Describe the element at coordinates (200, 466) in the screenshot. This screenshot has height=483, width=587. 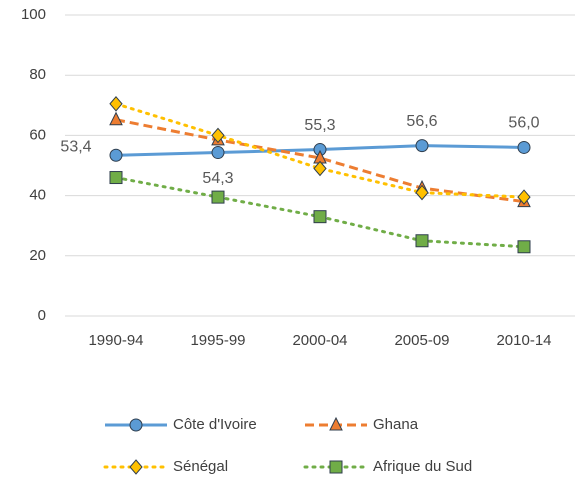
I see `legend-label: Sénégal` at that location.